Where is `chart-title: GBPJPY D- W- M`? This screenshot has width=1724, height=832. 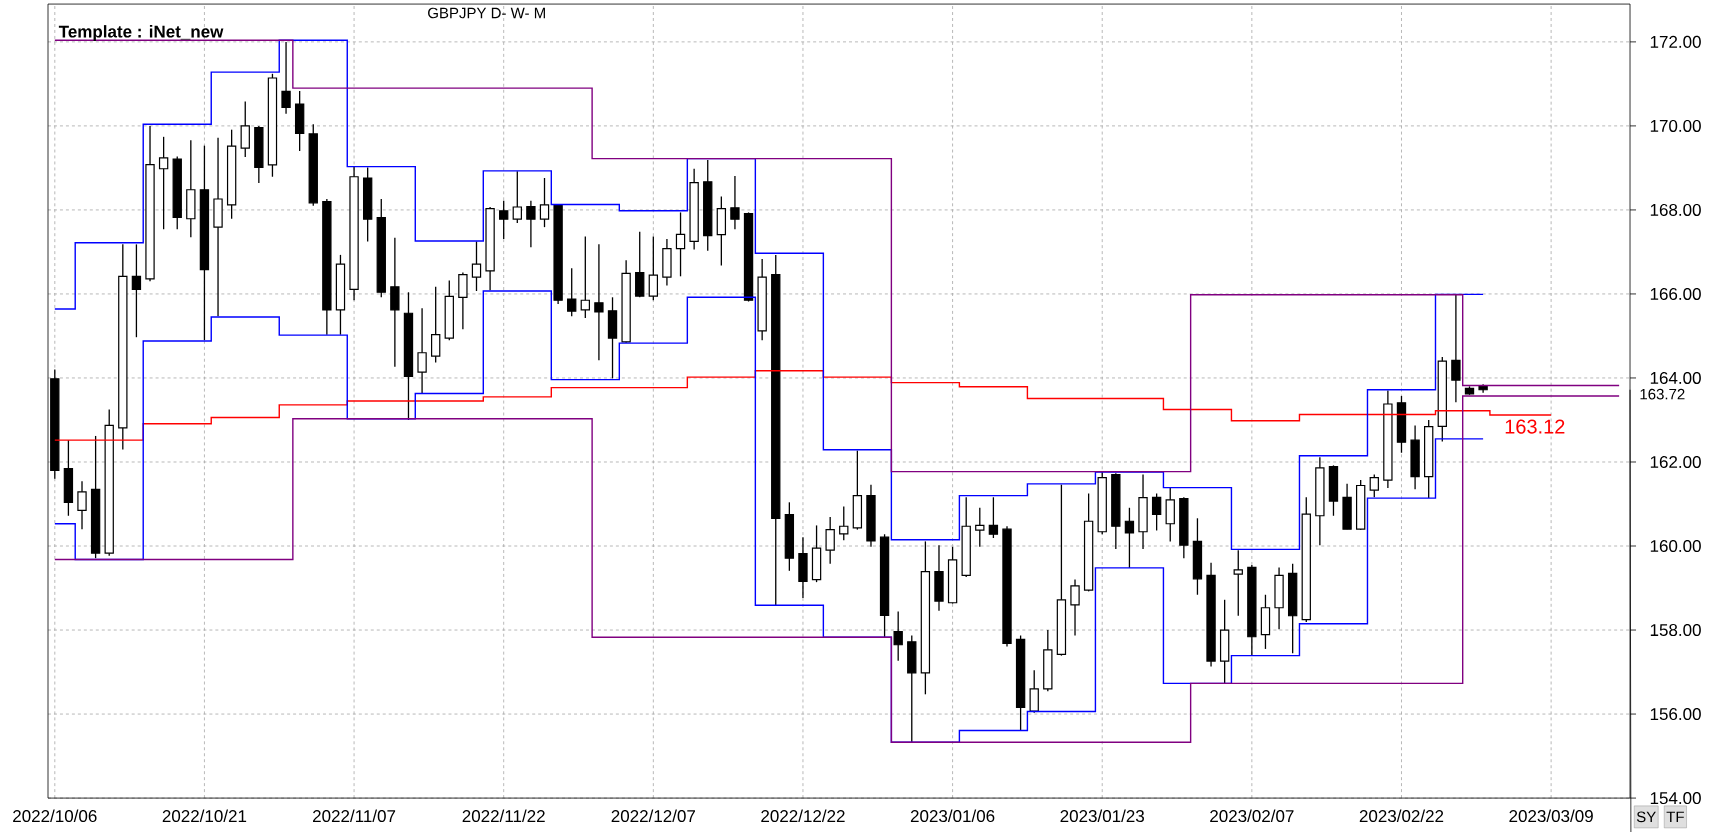
chart-title: GBPJPY D- W- M is located at coordinates (486, 13).